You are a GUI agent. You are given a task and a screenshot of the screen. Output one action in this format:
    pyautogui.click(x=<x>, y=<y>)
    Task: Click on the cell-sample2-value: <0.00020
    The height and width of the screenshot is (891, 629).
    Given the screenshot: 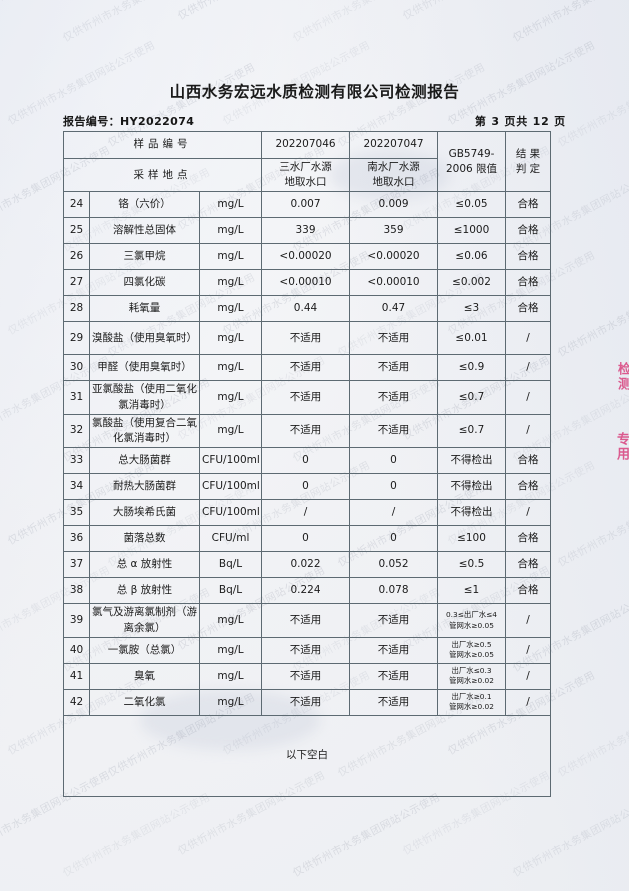 What is the action you would take?
    pyautogui.click(x=393, y=257)
    